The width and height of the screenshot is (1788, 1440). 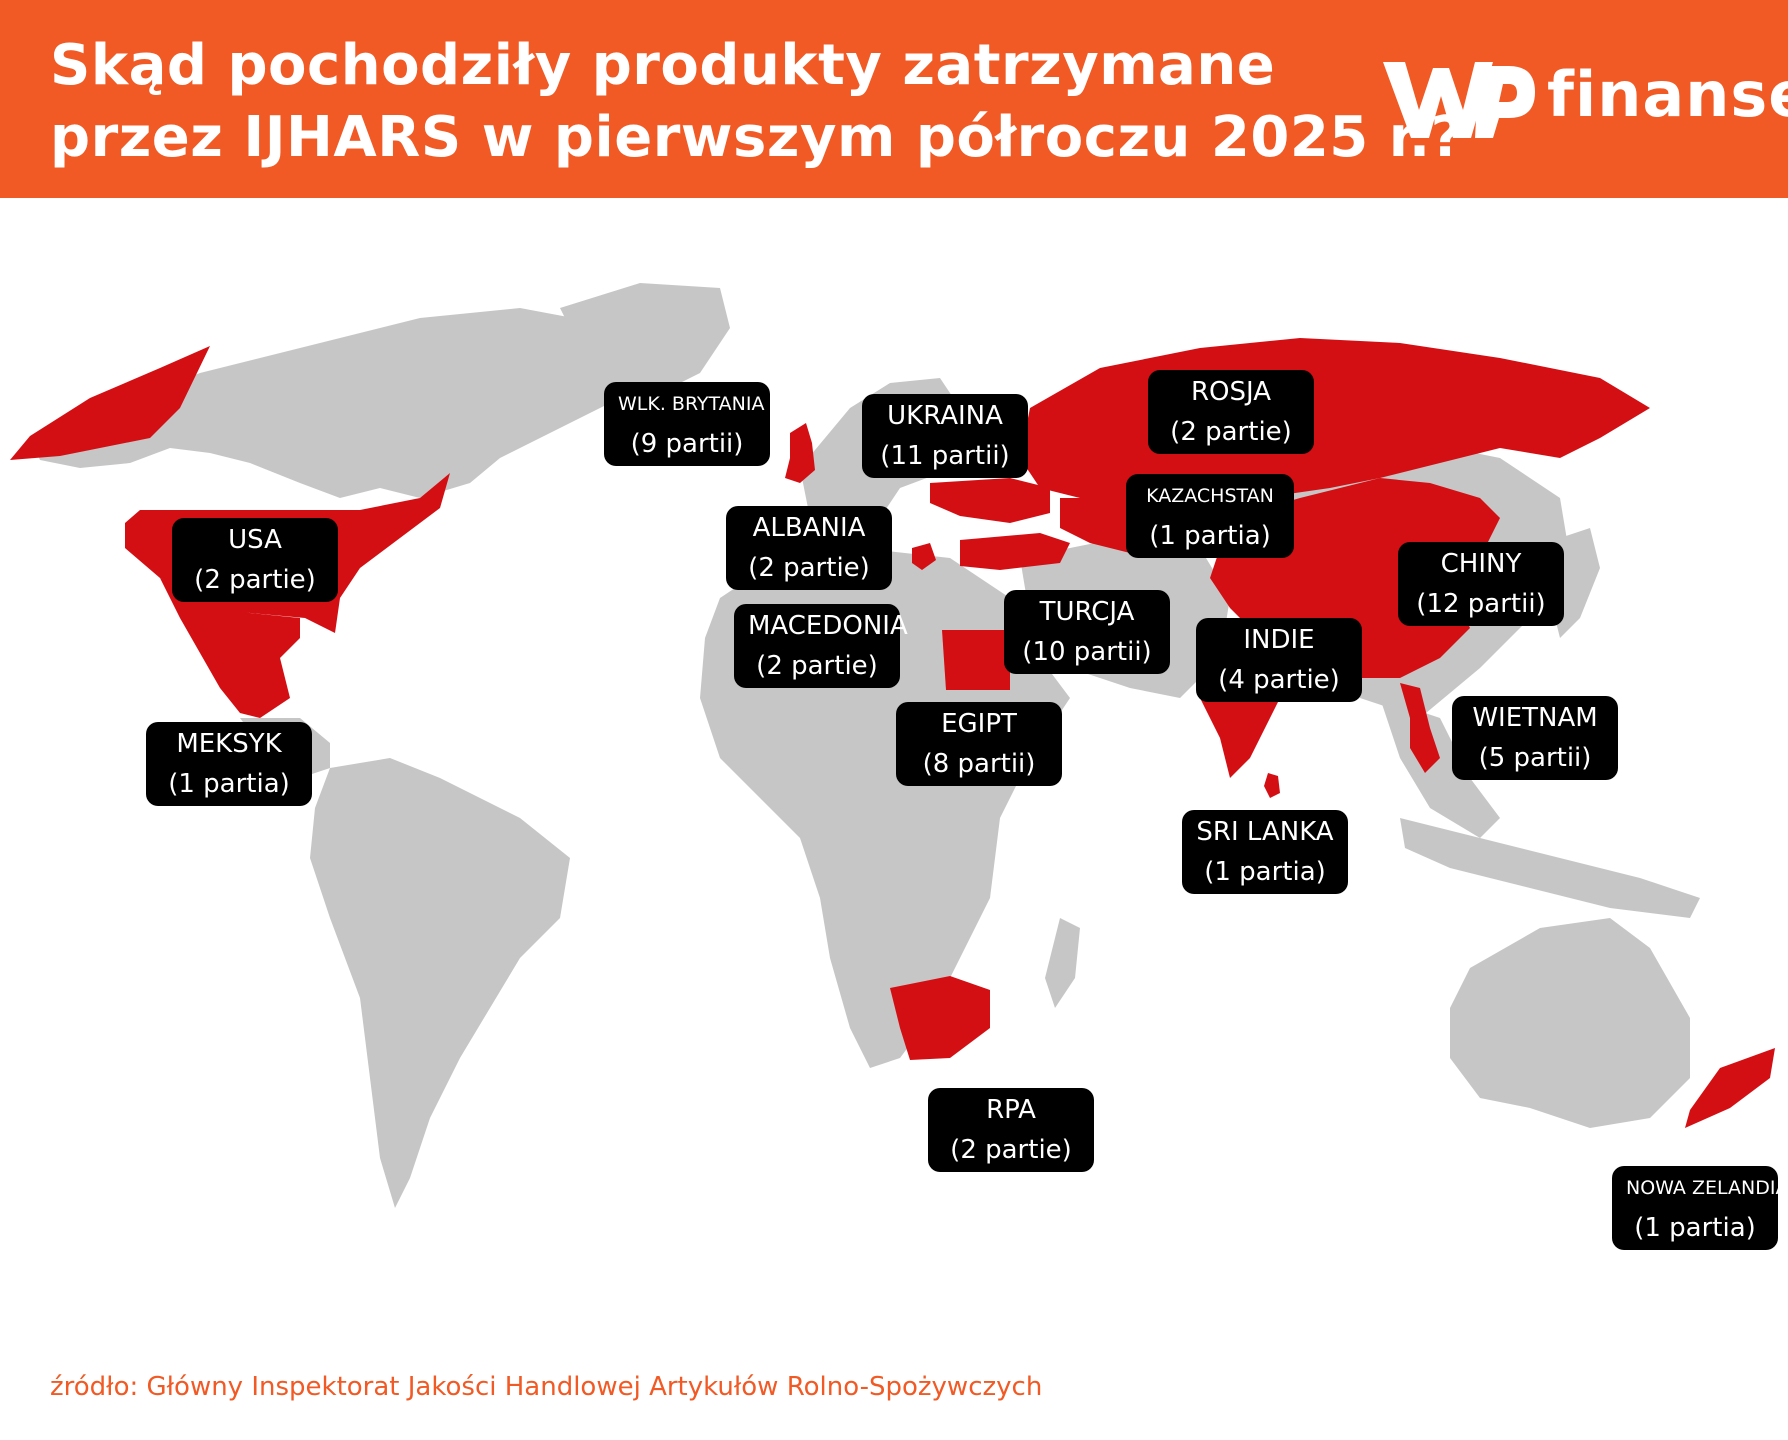 I want to click on label-vietnam-name: WIETNAM, so click(x=1535, y=718).